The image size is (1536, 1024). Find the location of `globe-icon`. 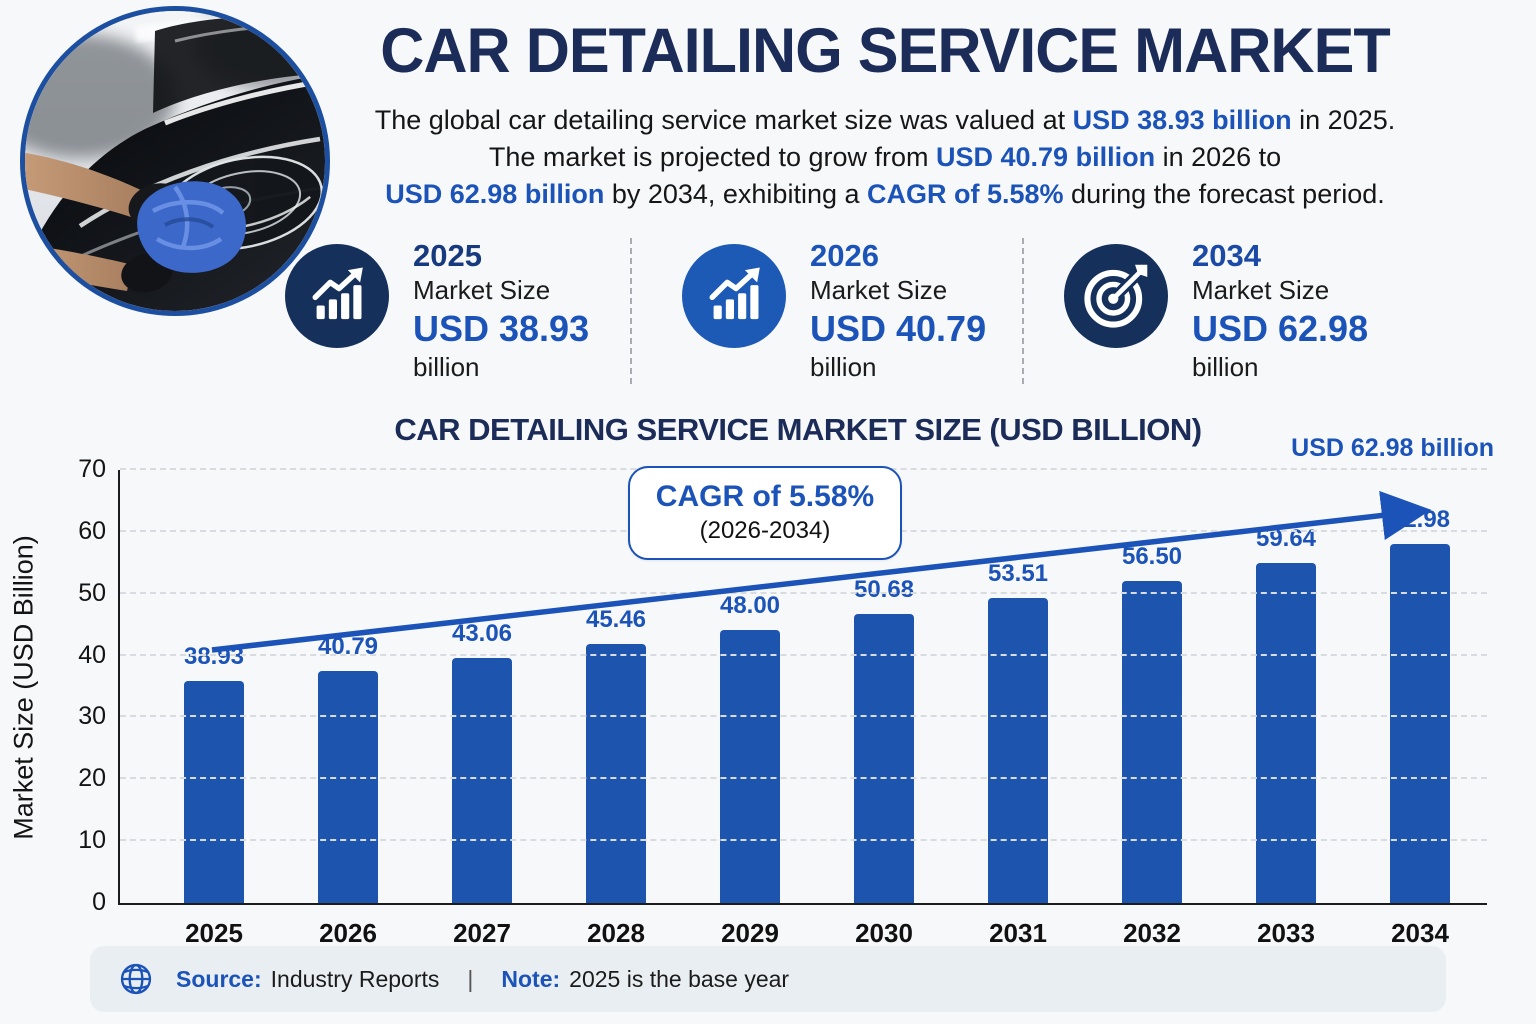

globe-icon is located at coordinates (136, 979).